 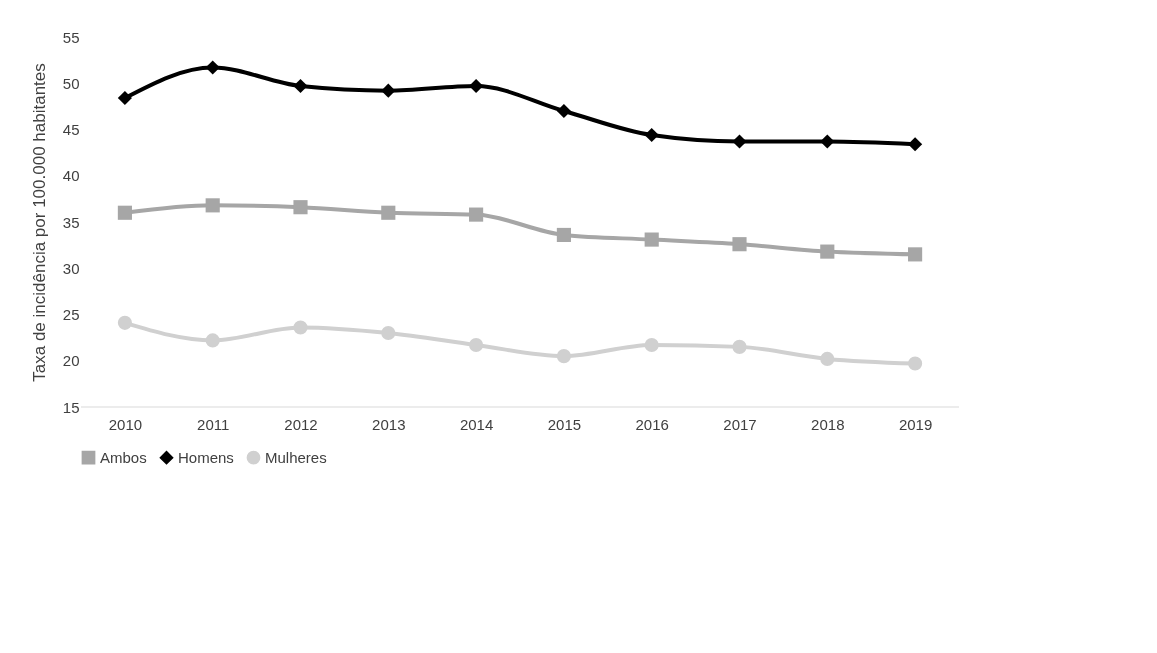 What do you see at coordinates (740, 424) in the screenshot?
I see `x-tick-label: 2017` at bounding box center [740, 424].